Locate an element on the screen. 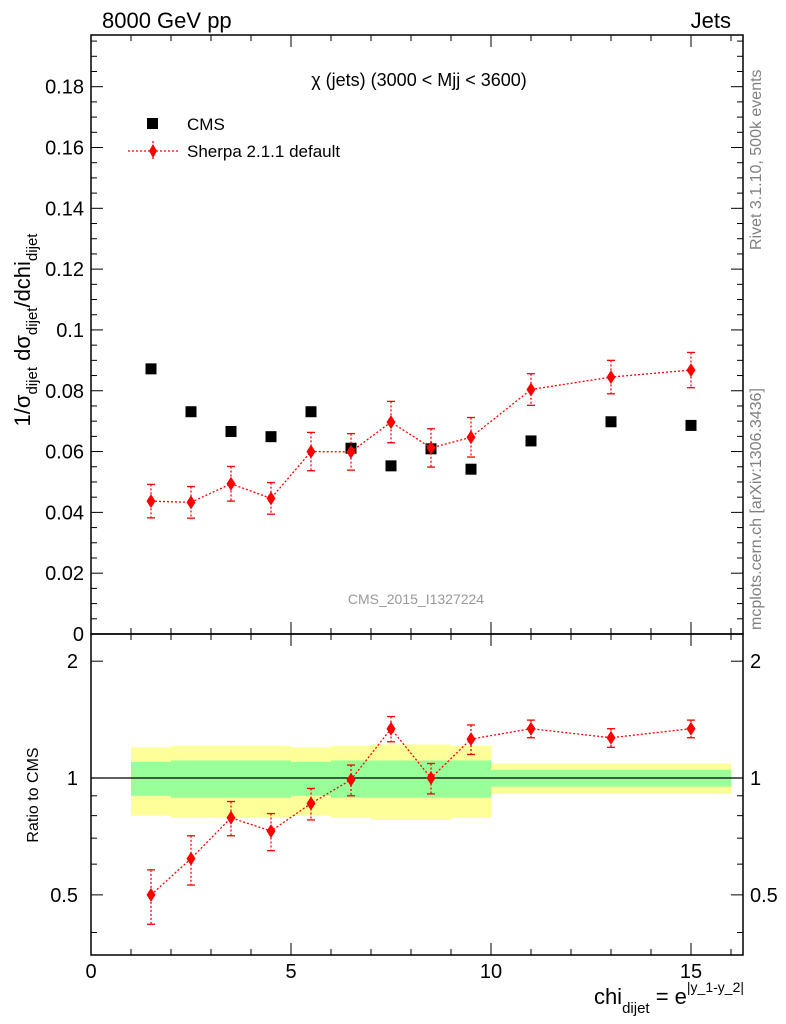 The height and width of the screenshot is (1024, 786). main-plot-title: χ (jets) (3000 < Mjj < 3600) is located at coordinates (419, 80).